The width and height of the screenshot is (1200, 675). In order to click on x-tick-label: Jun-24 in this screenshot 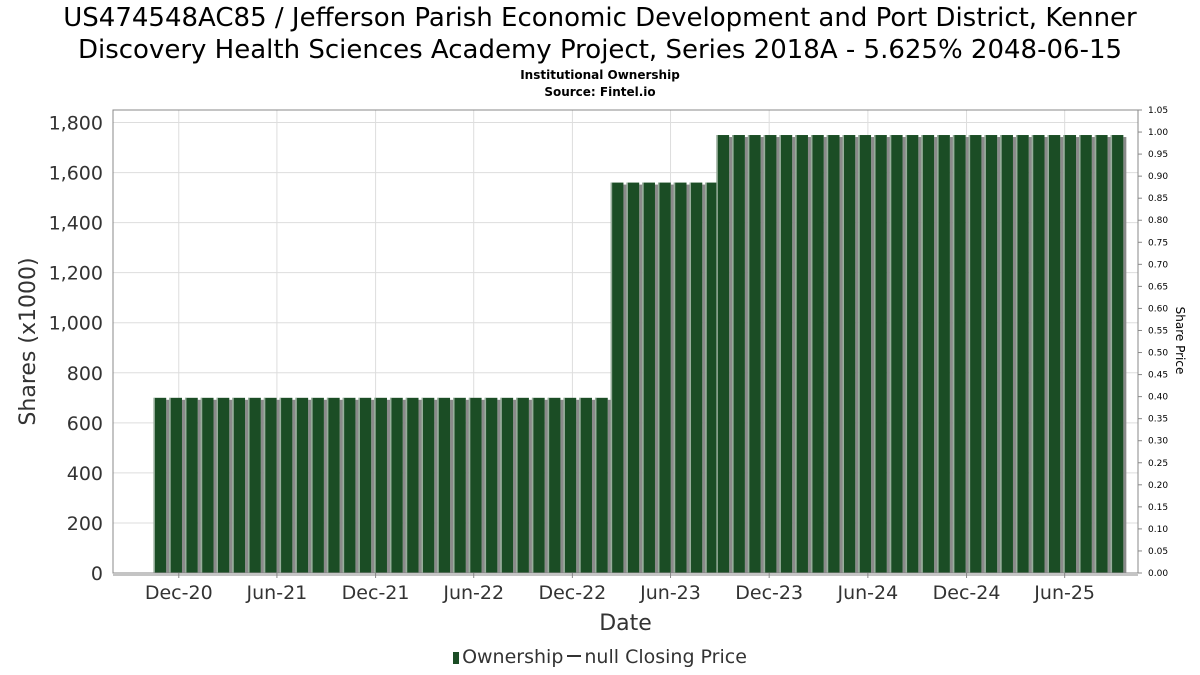, I will do `click(867, 593)`.